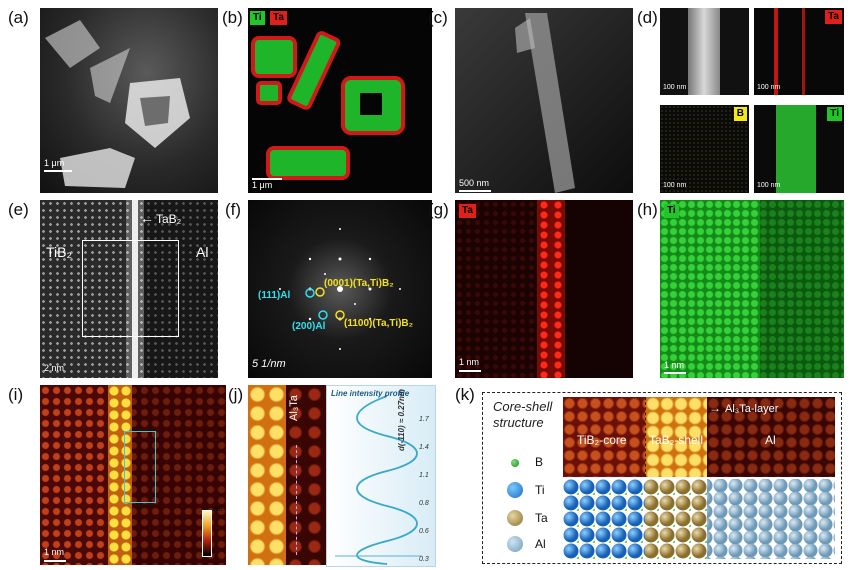 Image resolution: width=856 pixels, height=570 pixels. I want to click on arrow-right-icon: →, so click(715, 408).